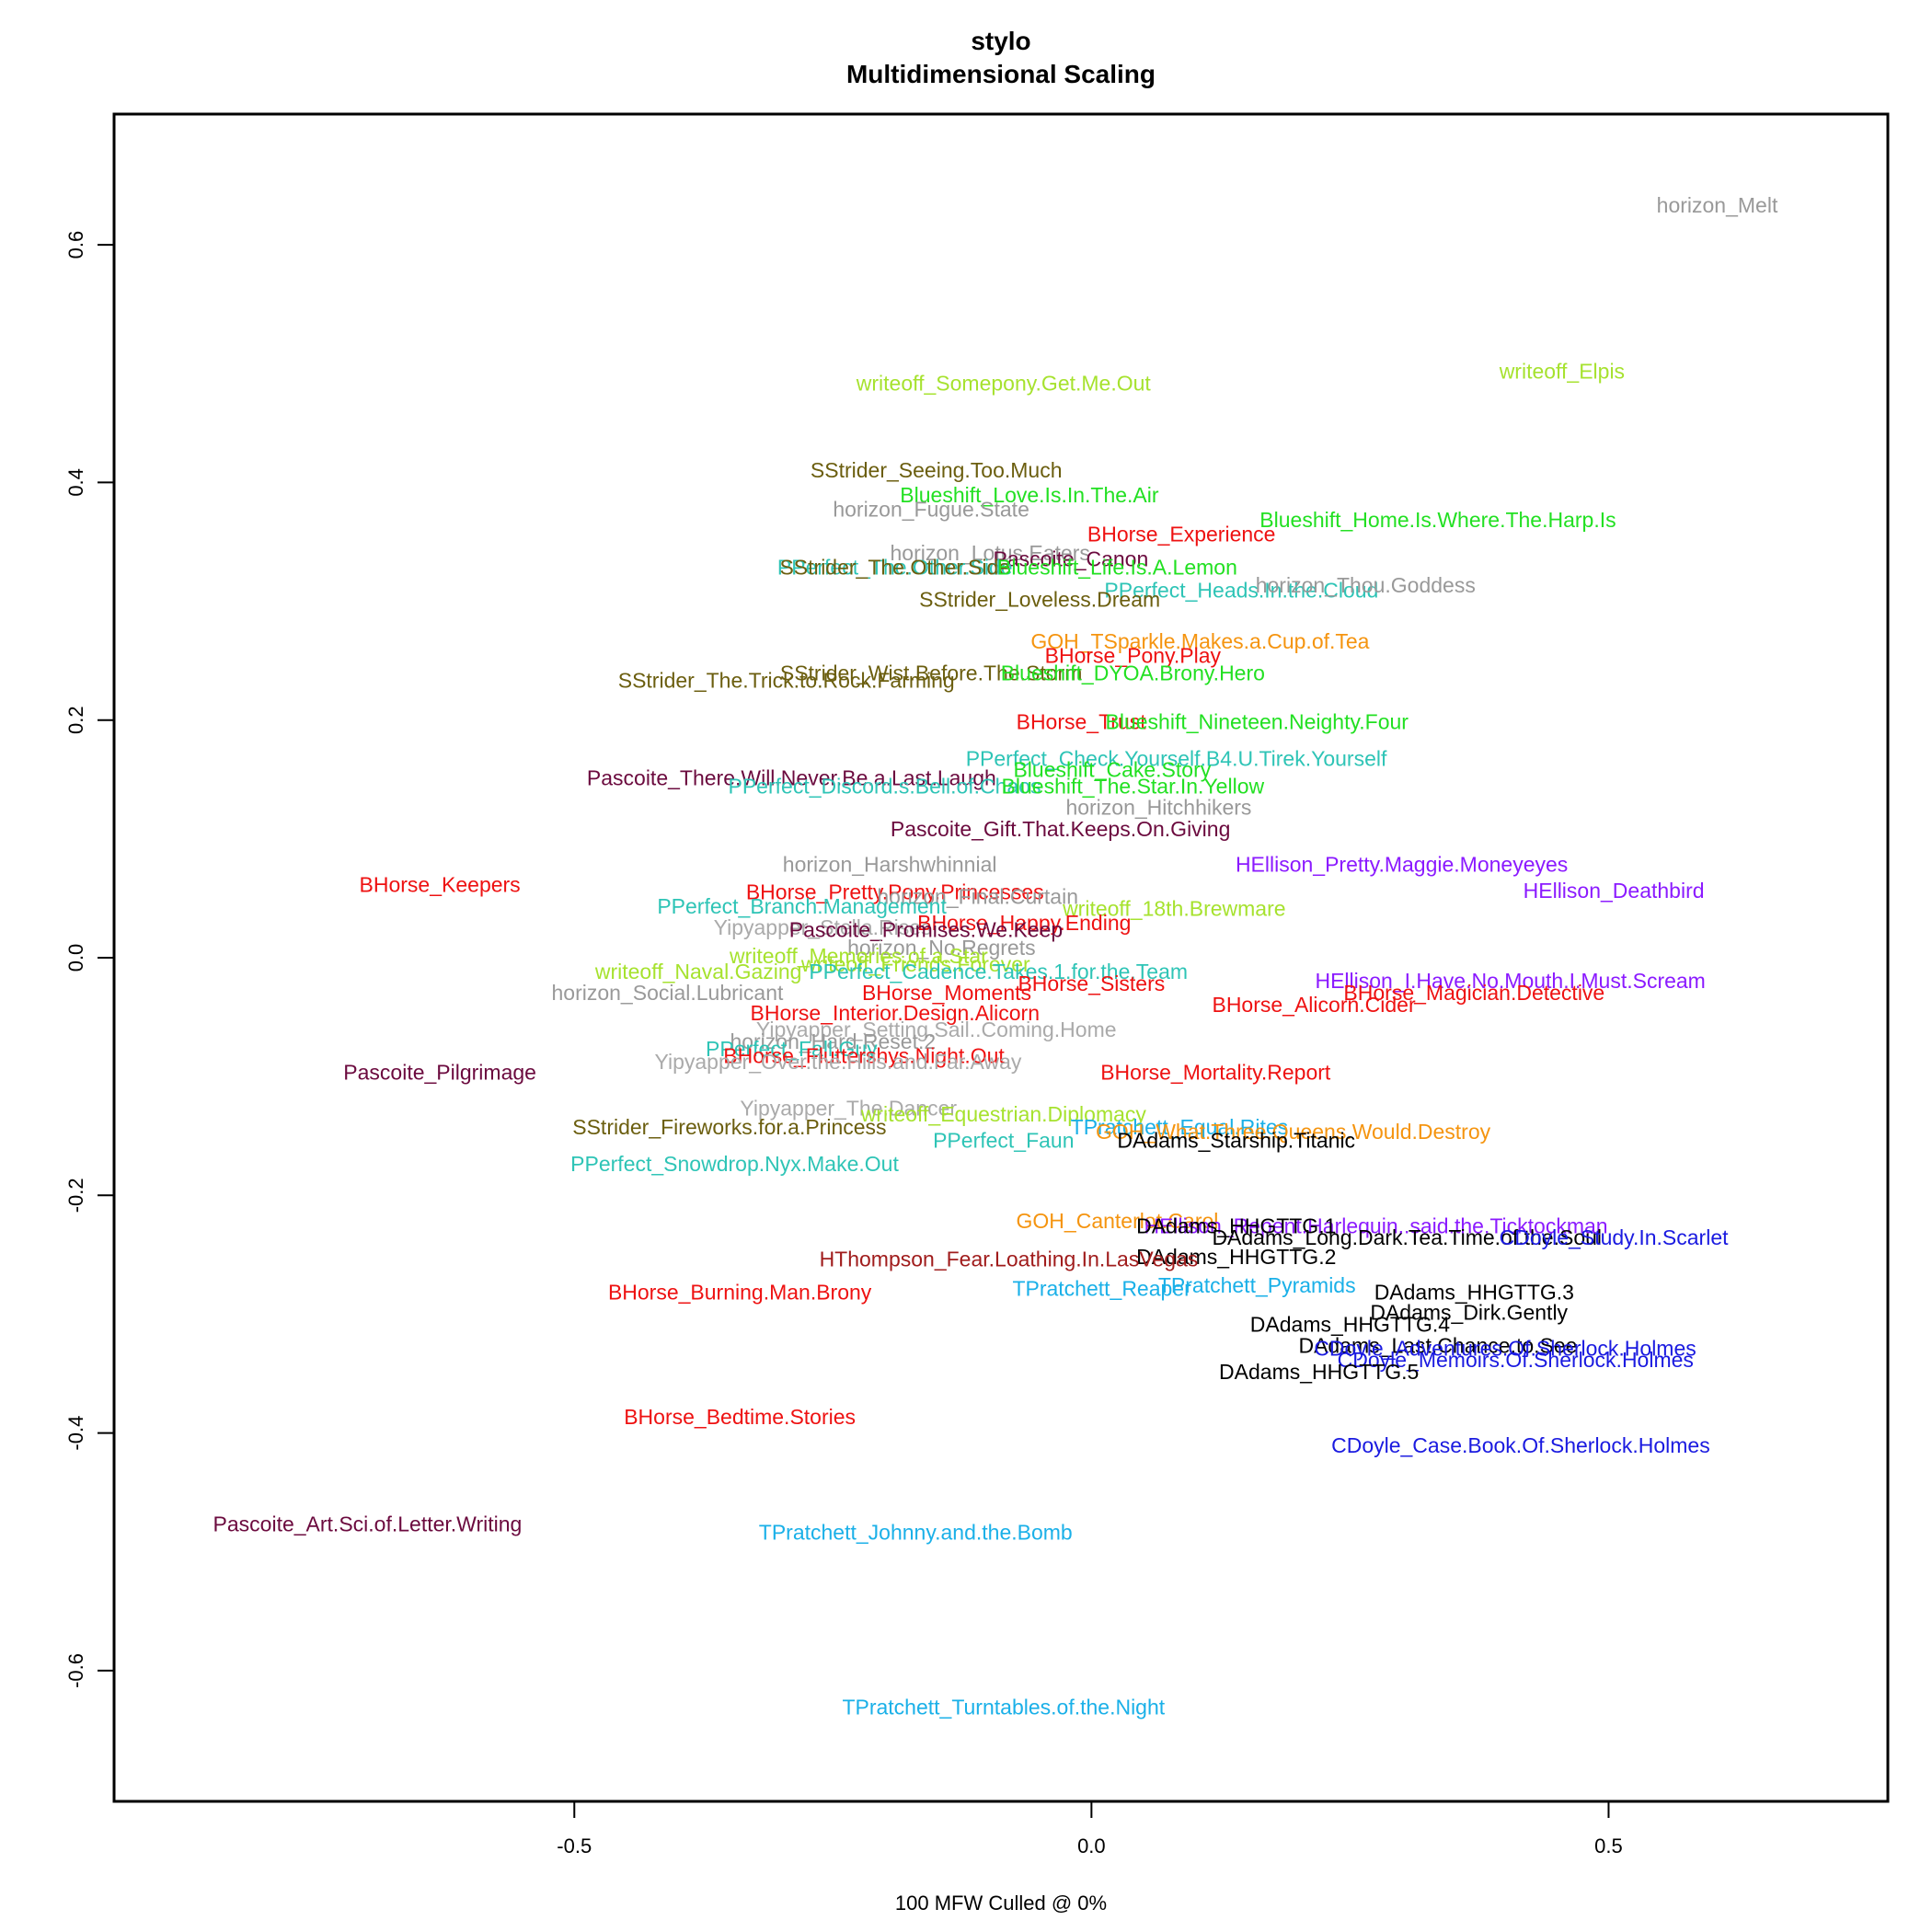  I want to click on point-label: TPratchett_Pyramids, so click(1257, 1285).